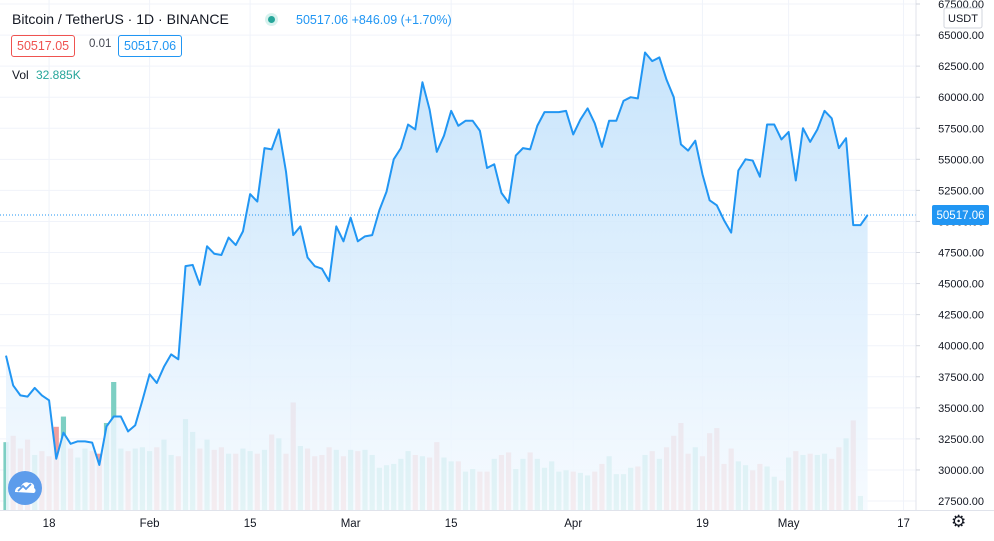 This screenshot has height=541, width=994. I want to click on currency-label: USDT, so click(963, 19).